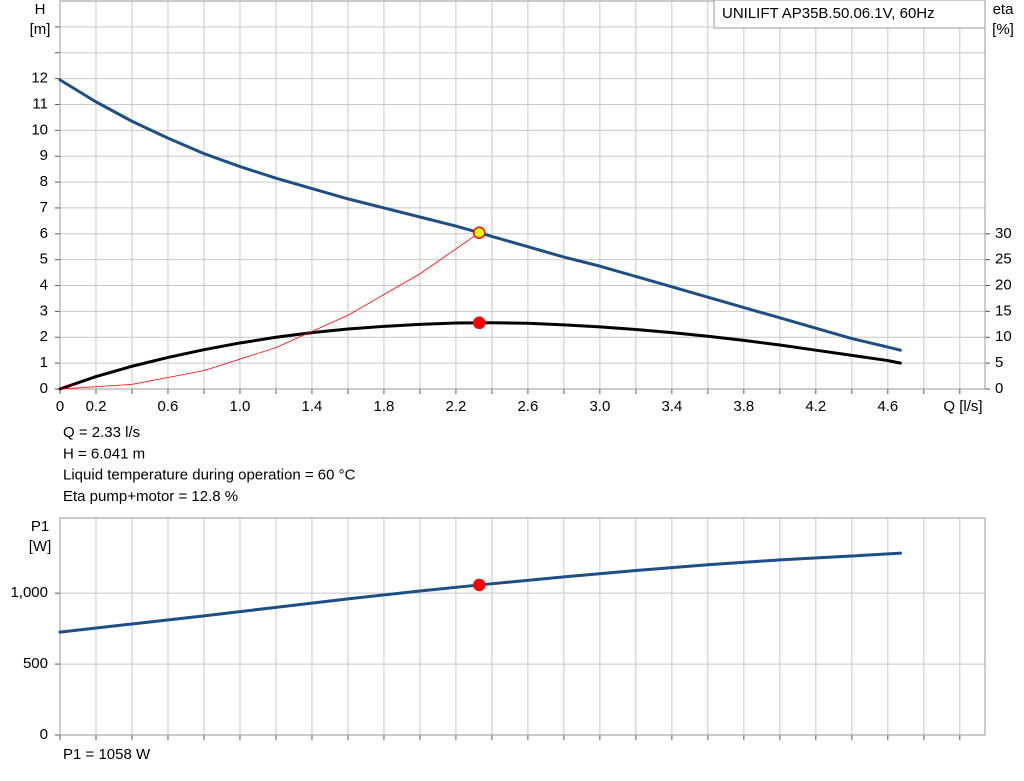 Image resolution: width=1024 pixels, height=781 pixels. Describe the element at coordinates (999, 388) in the screenshot. I see `y2-tick-label: 0` at that location.